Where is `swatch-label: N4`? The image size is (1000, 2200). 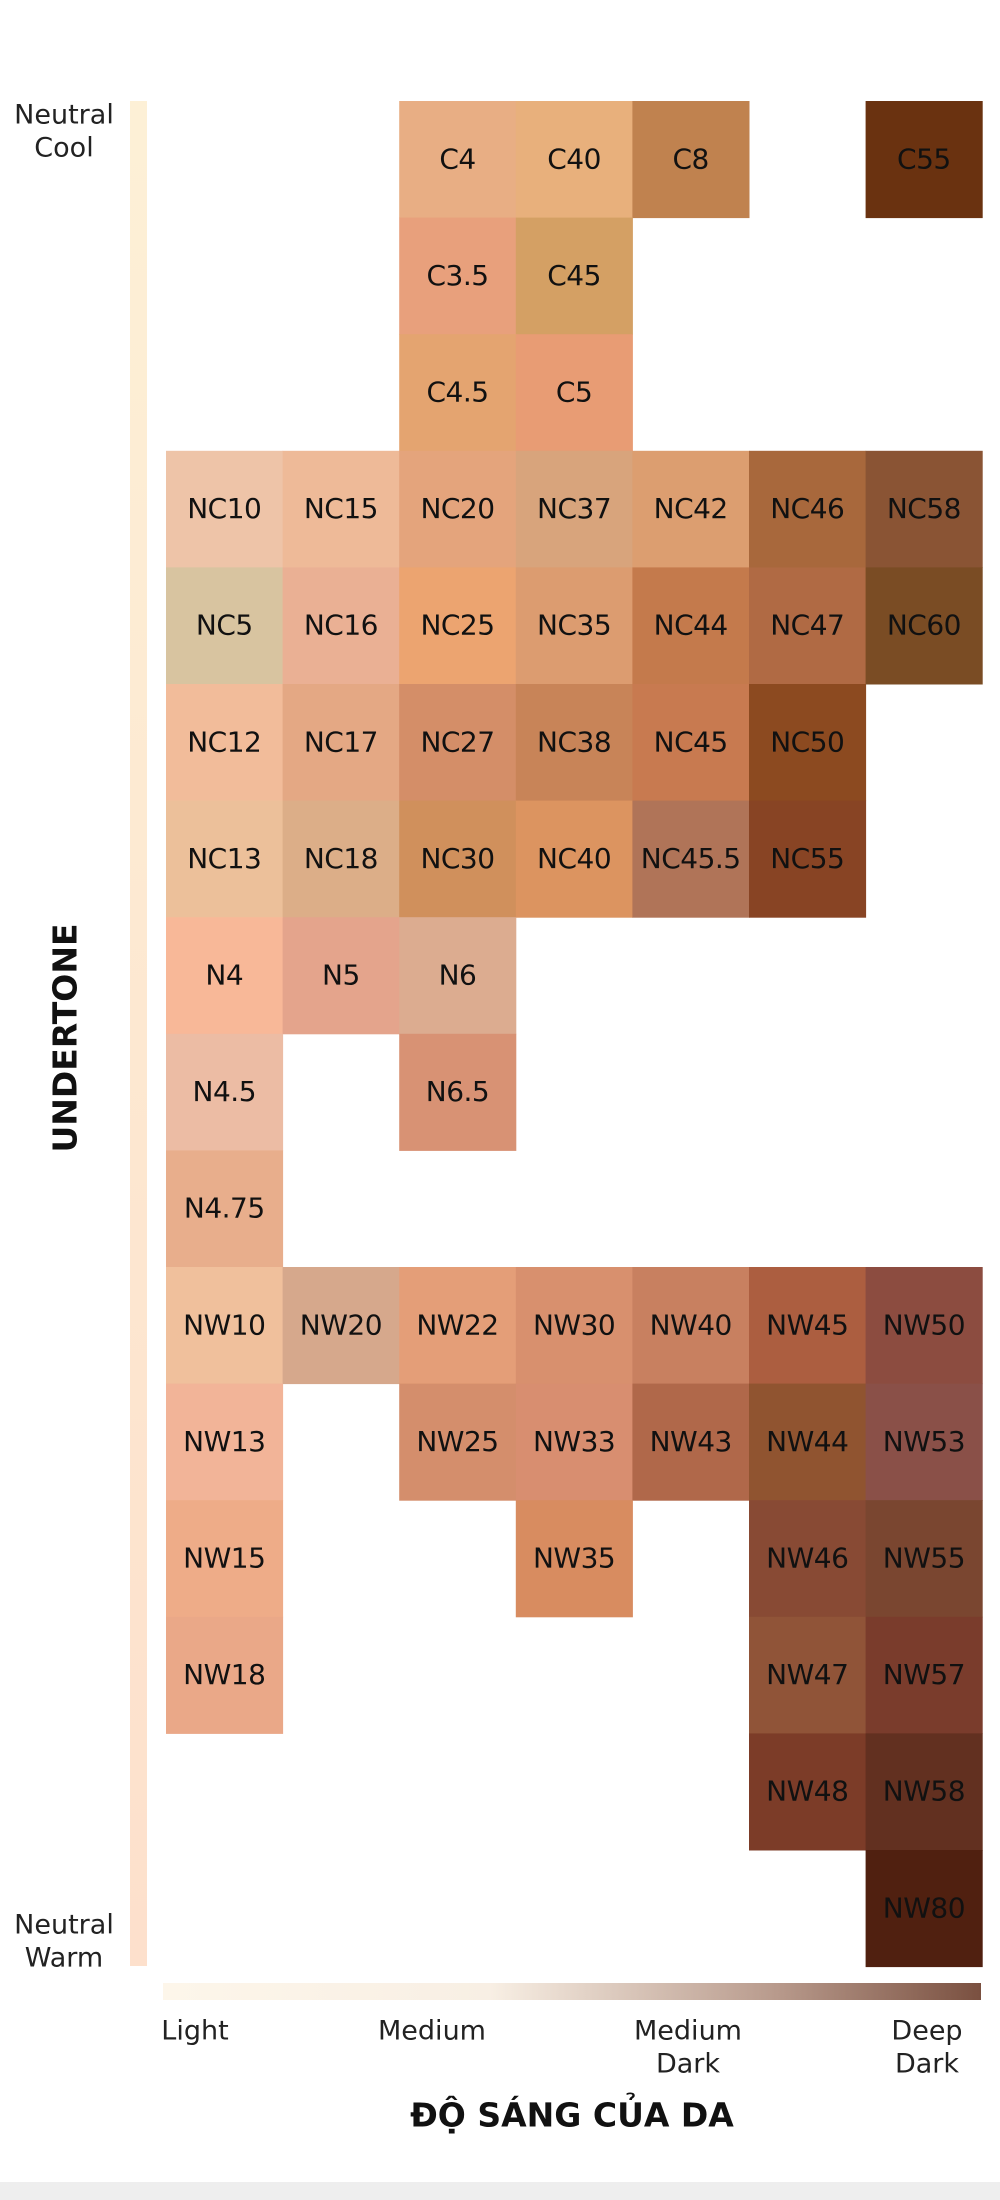
swatch-label: N4 is located at coordinates (224, 975).